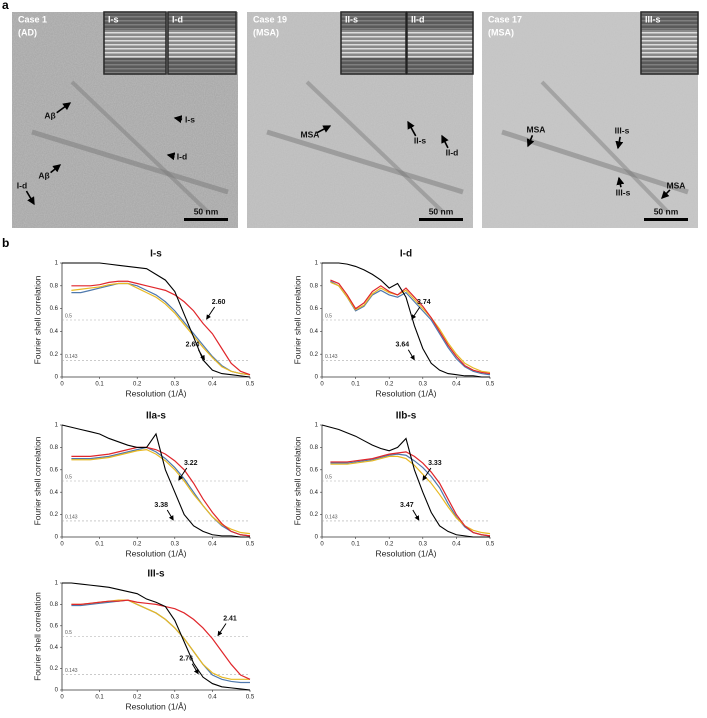 This screenshot has width=707, height=718. I want to click on resolution-label: 3.64, so click(402, 345).